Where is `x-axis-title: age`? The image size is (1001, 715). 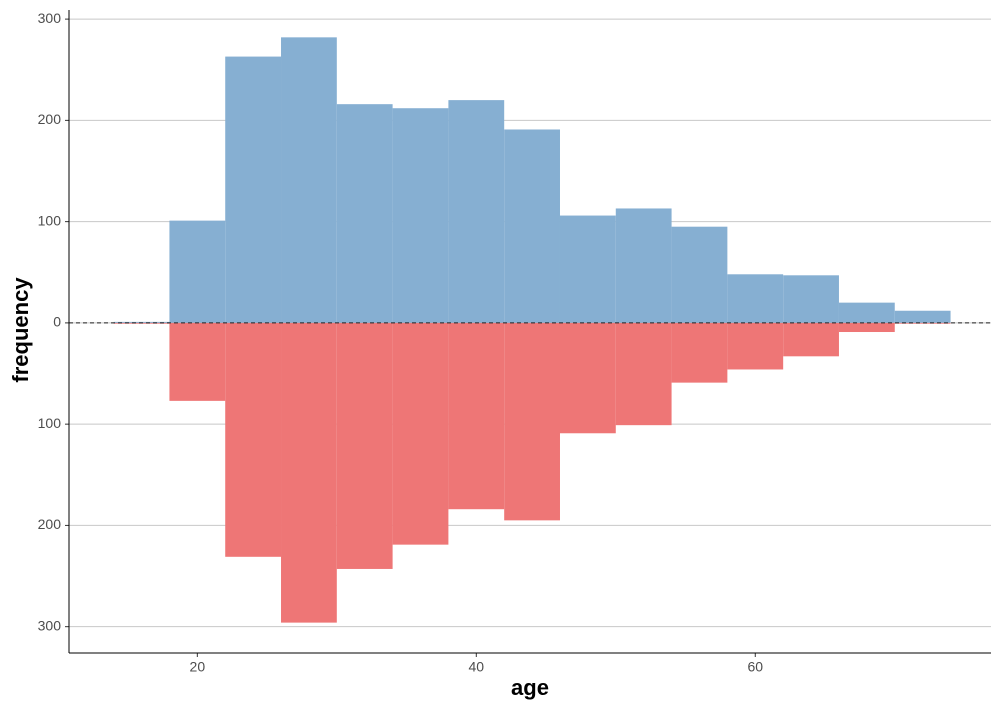
x-axis-title: age is located at coordinates (530, 687).